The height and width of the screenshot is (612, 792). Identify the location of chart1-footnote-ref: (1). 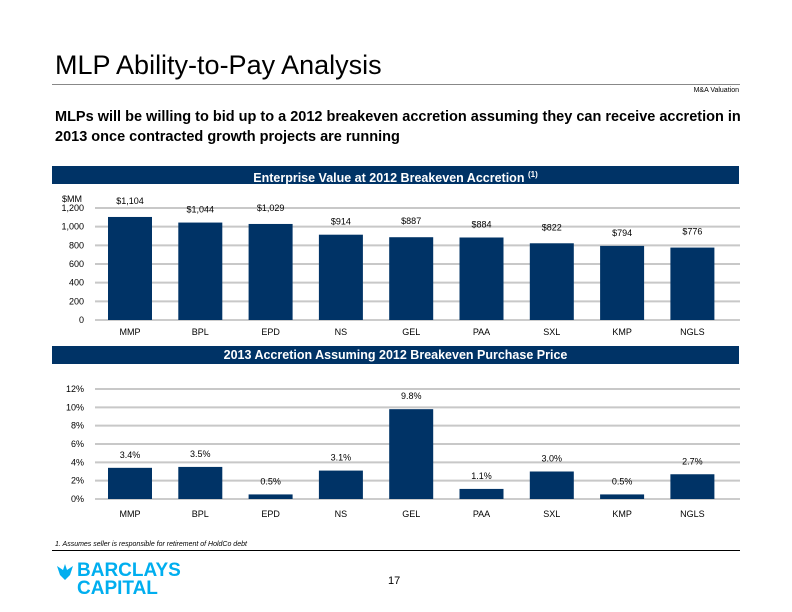
(532, 174).